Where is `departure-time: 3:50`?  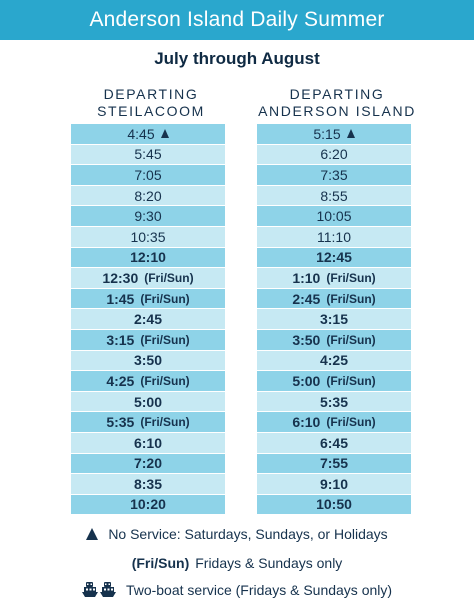 departure-time: 3:50 is located at coordinates (148, 360).